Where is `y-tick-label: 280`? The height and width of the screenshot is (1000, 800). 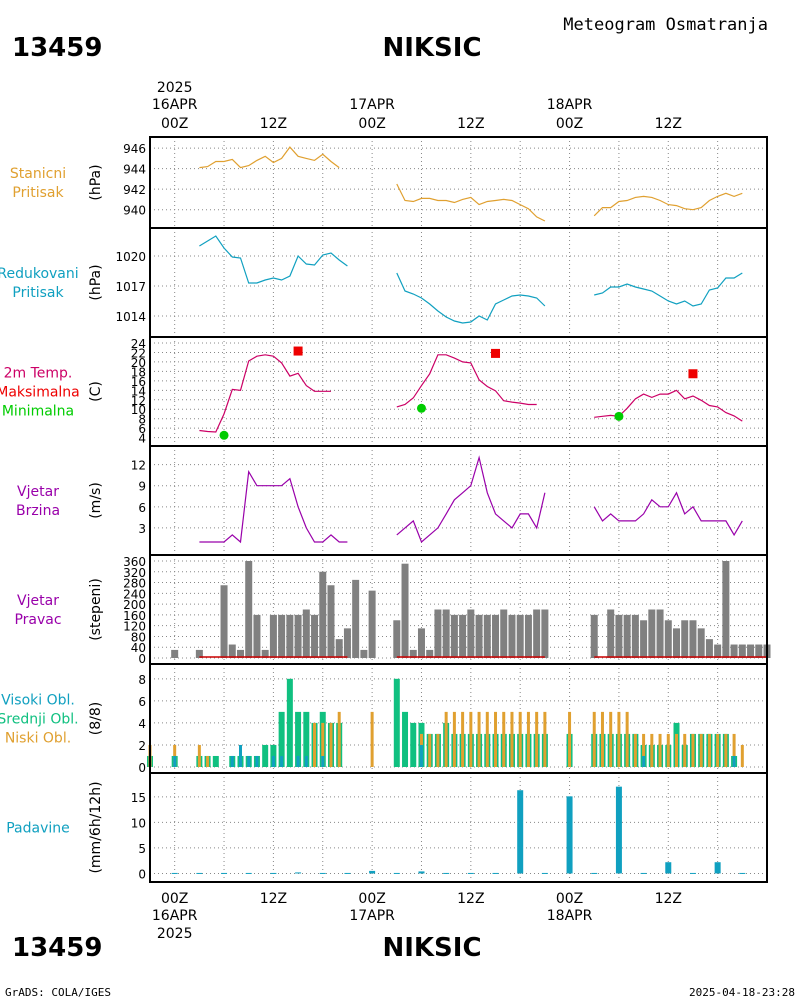 y-tick-label: 280 is located at coordinates (134, 584).